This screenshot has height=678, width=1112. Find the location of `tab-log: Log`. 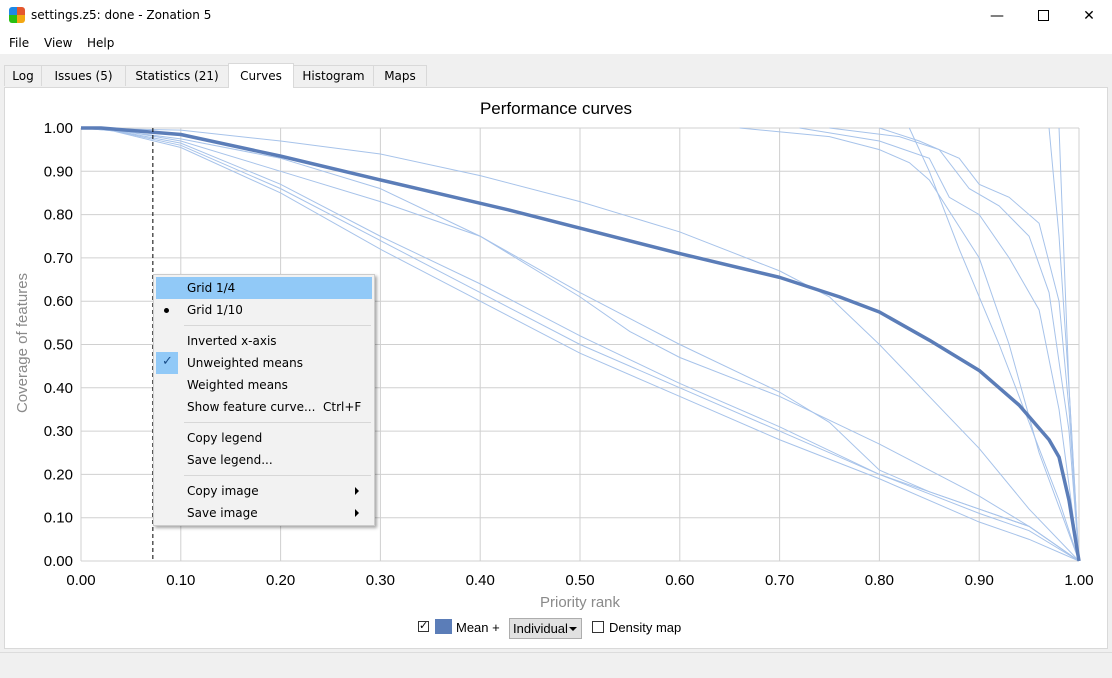

tab-log: Log is located at coordinates (23, 75).